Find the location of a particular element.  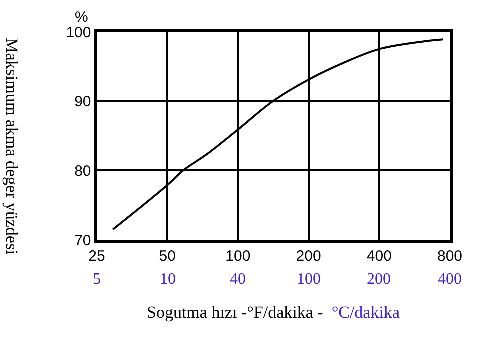

y-tick-label: 90 is located at coordinates (83, 102).